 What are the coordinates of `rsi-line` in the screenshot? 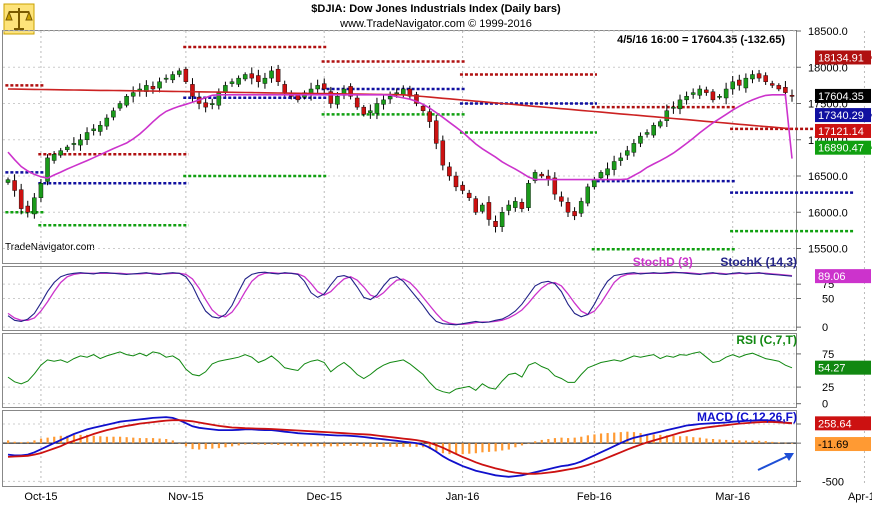 It's located at (400, 372).